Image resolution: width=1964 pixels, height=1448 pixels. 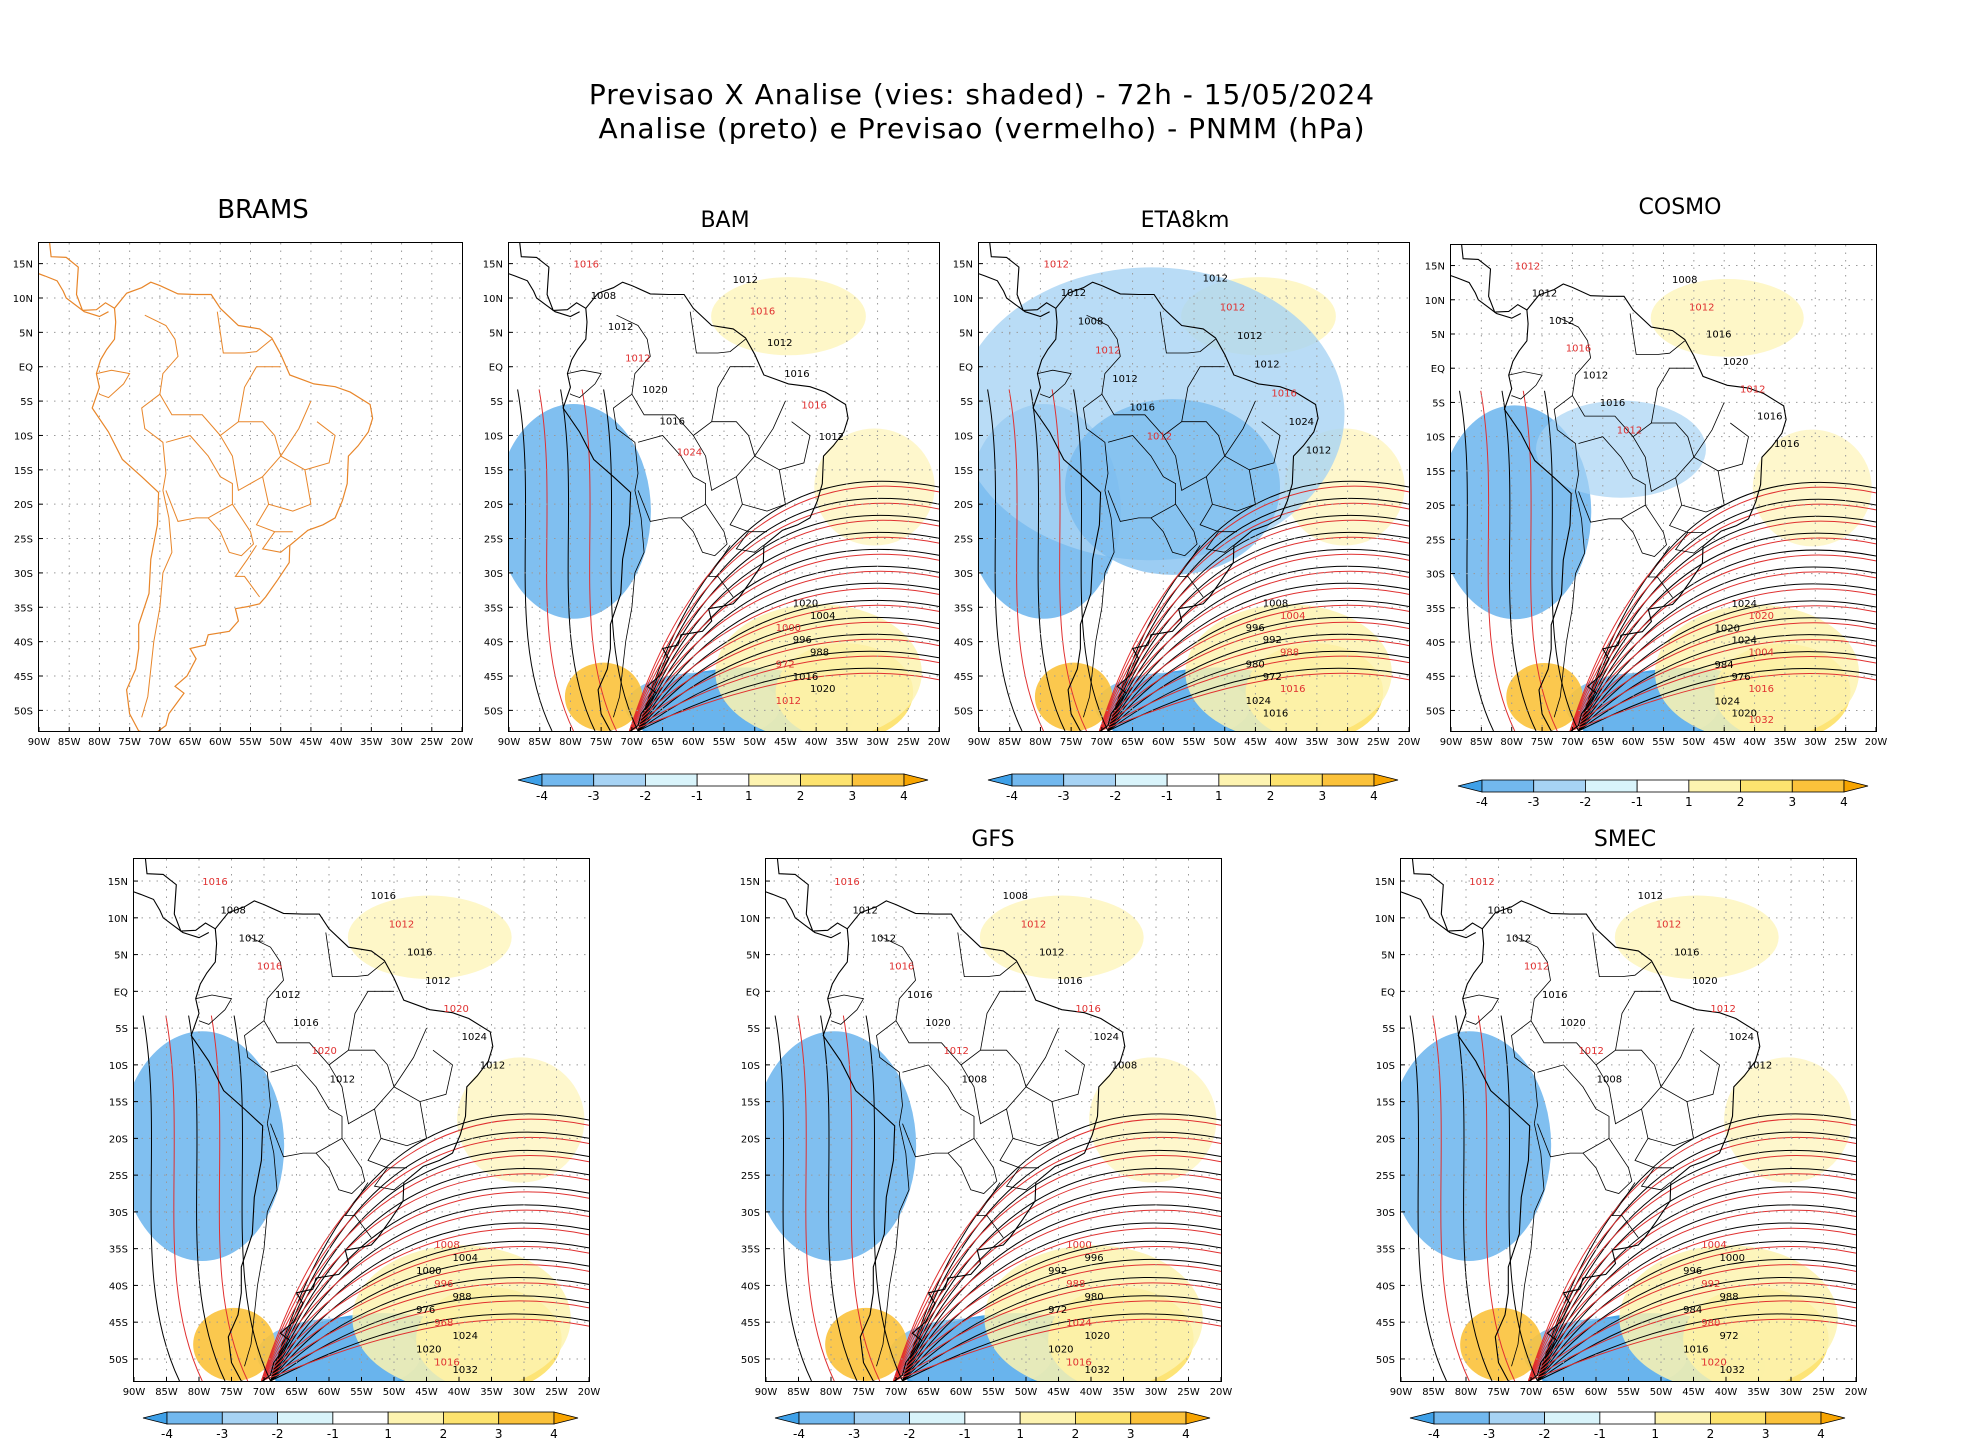 What do you see at coordinates (796, 374) in the screenshot?
I see `contour-label: 1016` at bounding box center [796, 374].